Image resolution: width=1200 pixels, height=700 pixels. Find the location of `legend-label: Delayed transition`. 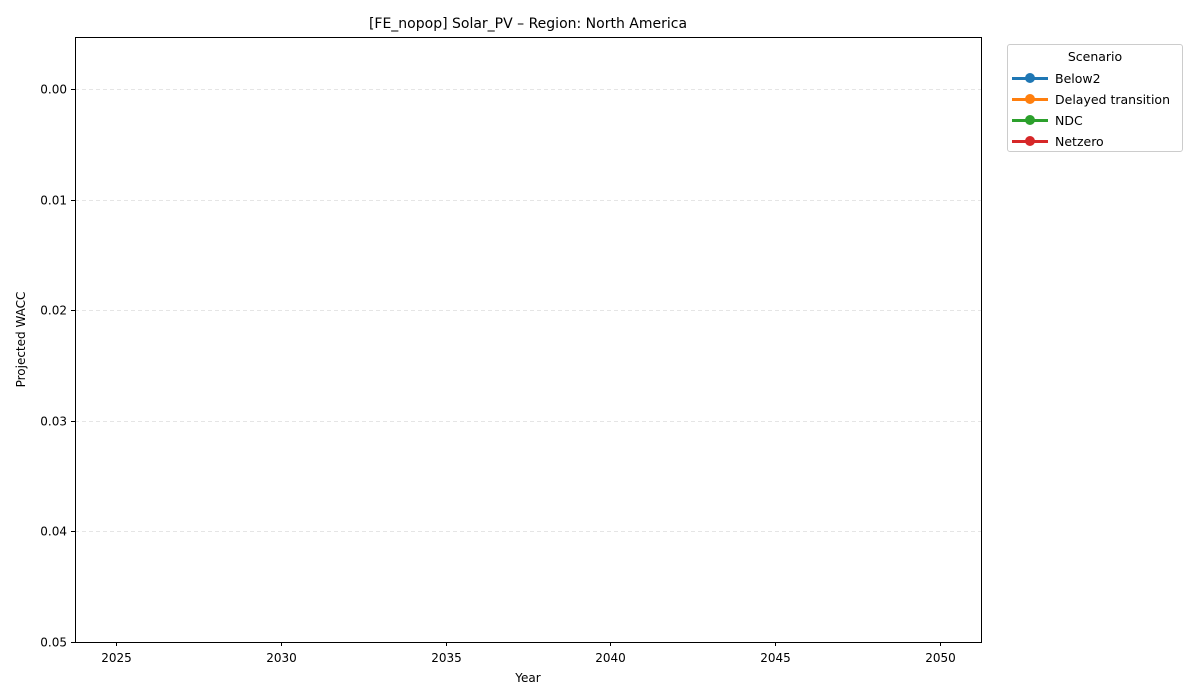

legend-label: Delayed transition is located at coordinates (1112, 99).